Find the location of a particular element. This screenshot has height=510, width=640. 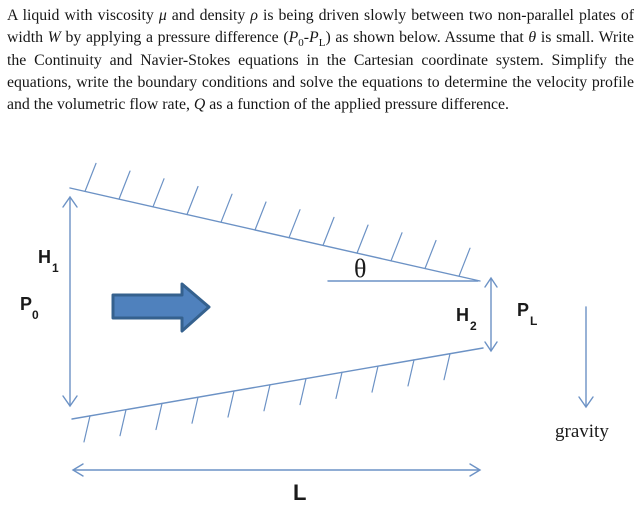

svg-text: L is located at coordinates (533, 321).